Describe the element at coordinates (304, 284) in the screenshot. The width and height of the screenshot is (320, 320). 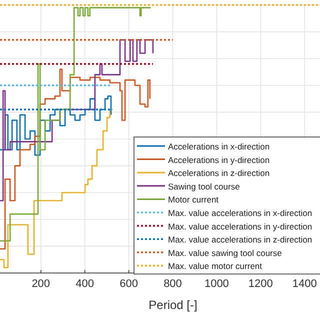
I see `x-tick-label: 1400` at that location.